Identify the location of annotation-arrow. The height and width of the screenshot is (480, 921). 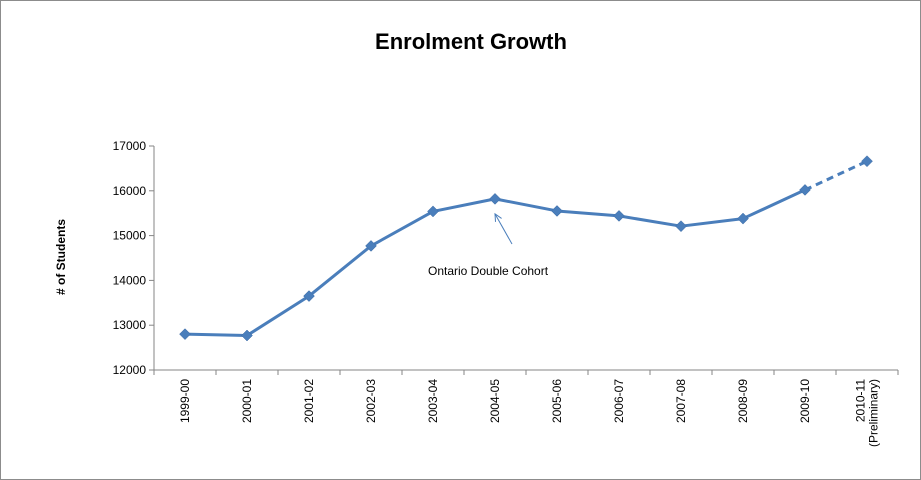
(503, 229).